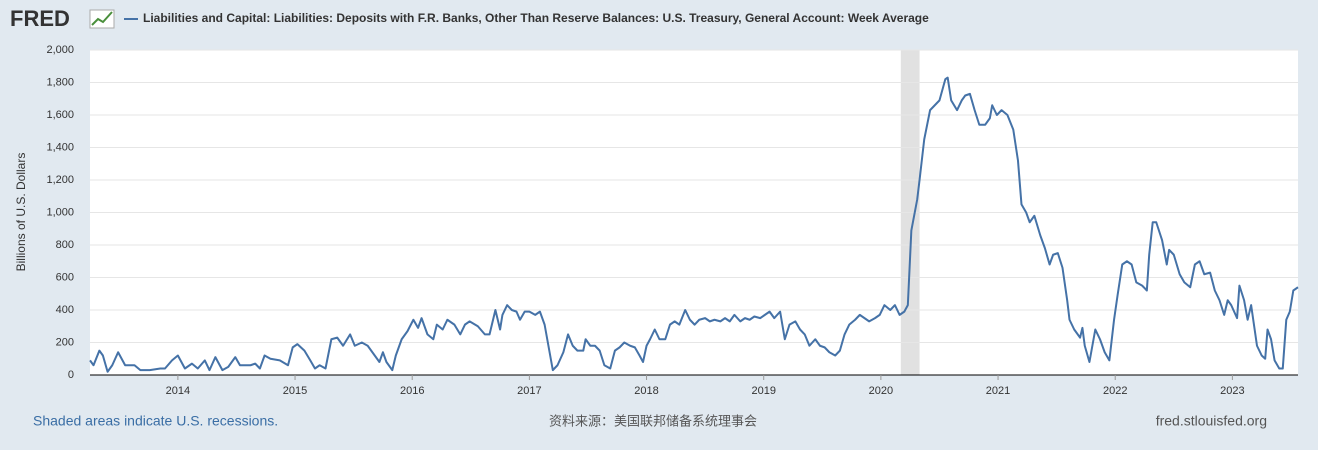  Describe the element at coordinates (60, 147) in the screenshot. I see `y-tick-label: 1,400` at that location.